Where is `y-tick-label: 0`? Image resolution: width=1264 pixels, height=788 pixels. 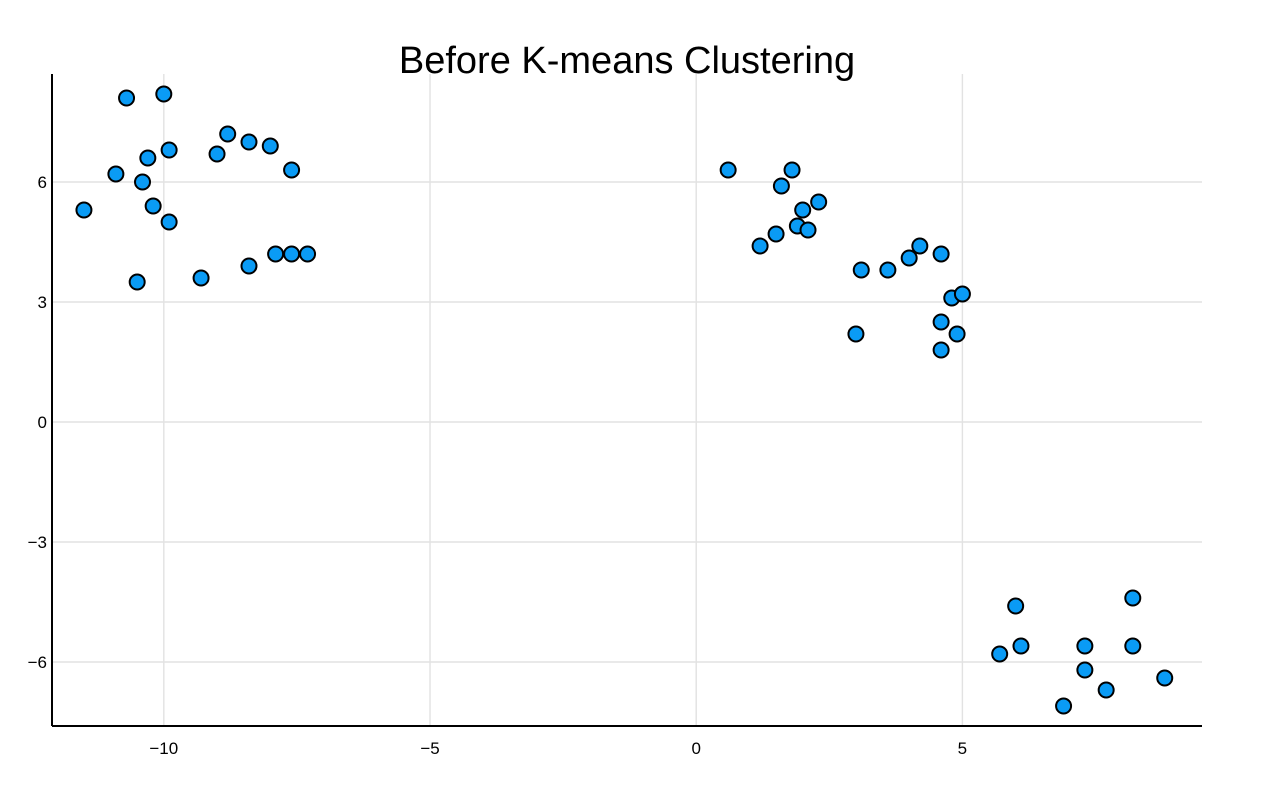
y-tick-label: 0 is located at coordinates (42, 422).